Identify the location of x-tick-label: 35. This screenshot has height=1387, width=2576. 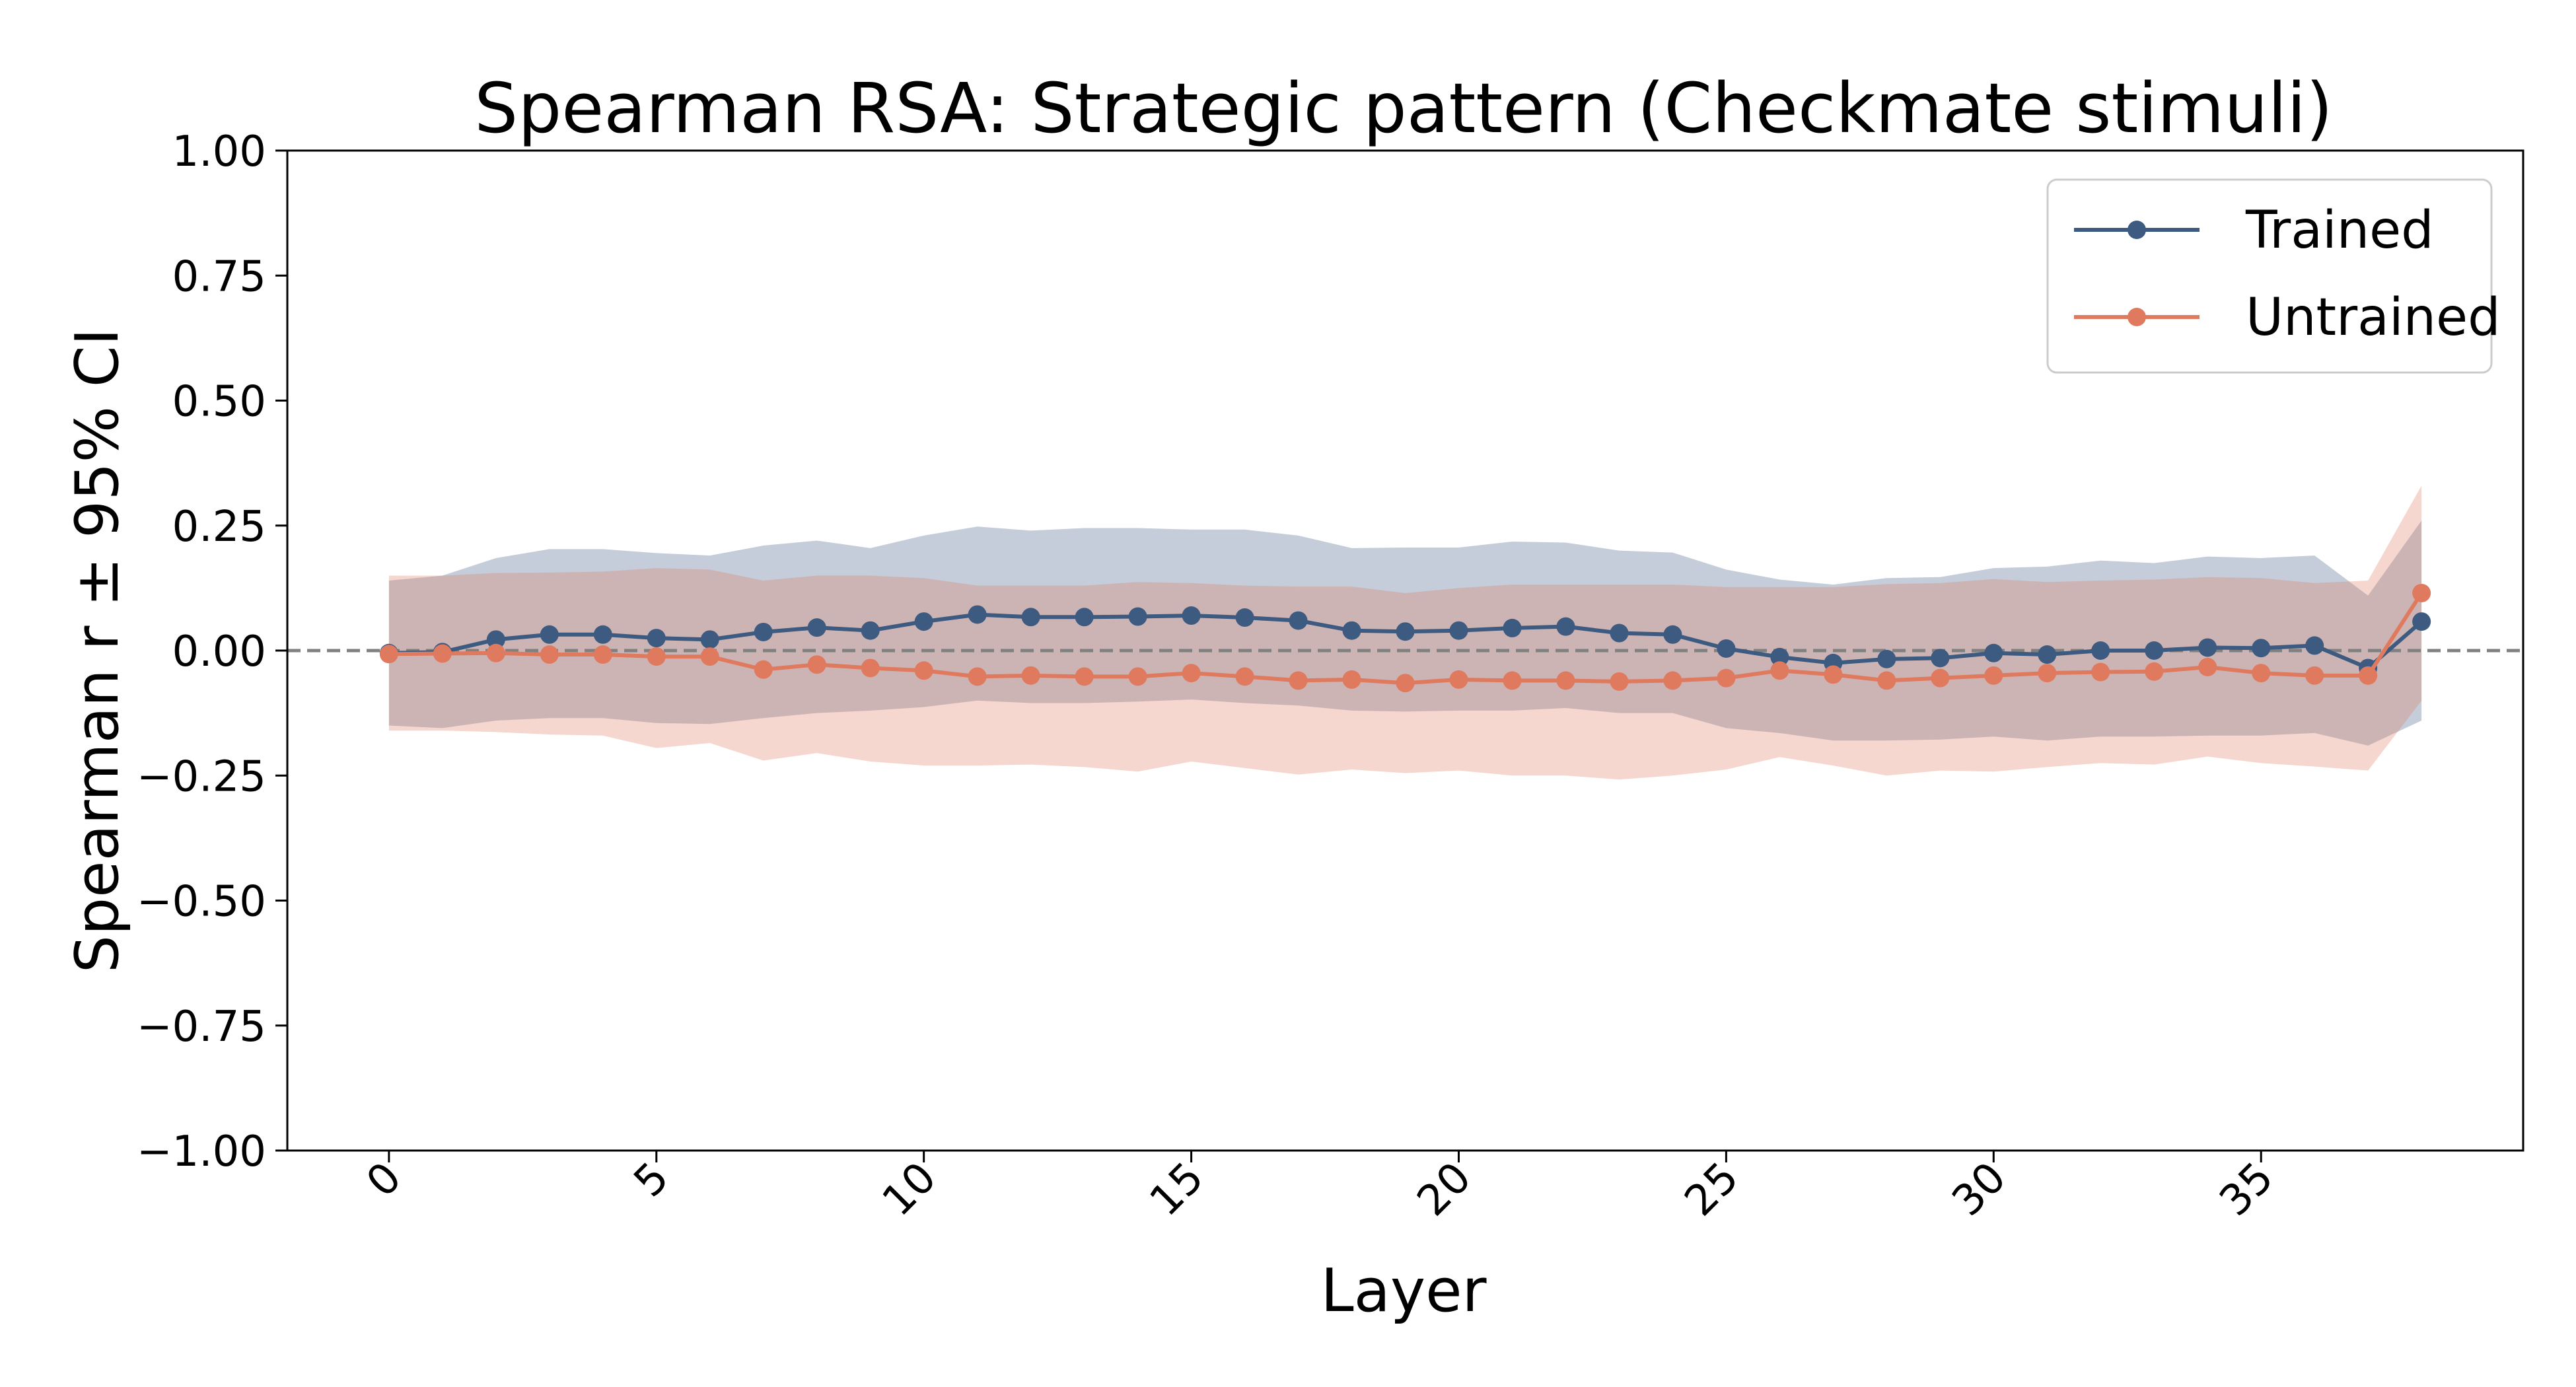
(2247, 1189).